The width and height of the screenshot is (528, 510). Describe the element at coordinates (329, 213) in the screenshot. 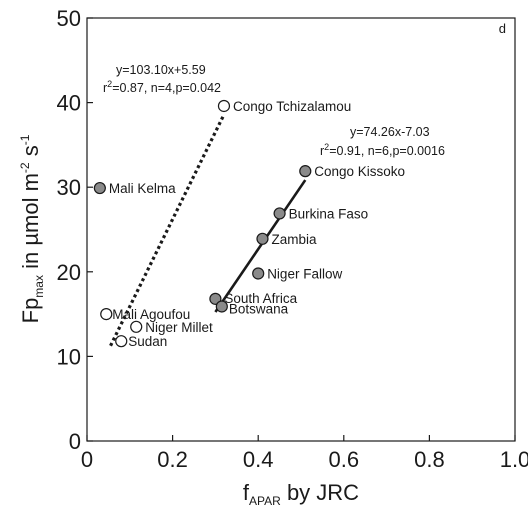

I see `point-label: Burkina Faso` at that location.